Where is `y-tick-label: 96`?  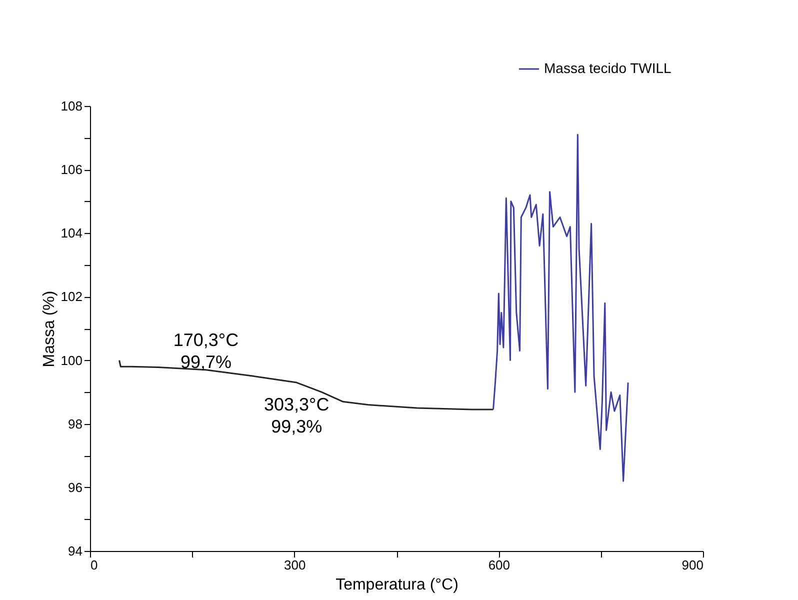 y-tick-label: 96 is located at coordinates (75, 487).